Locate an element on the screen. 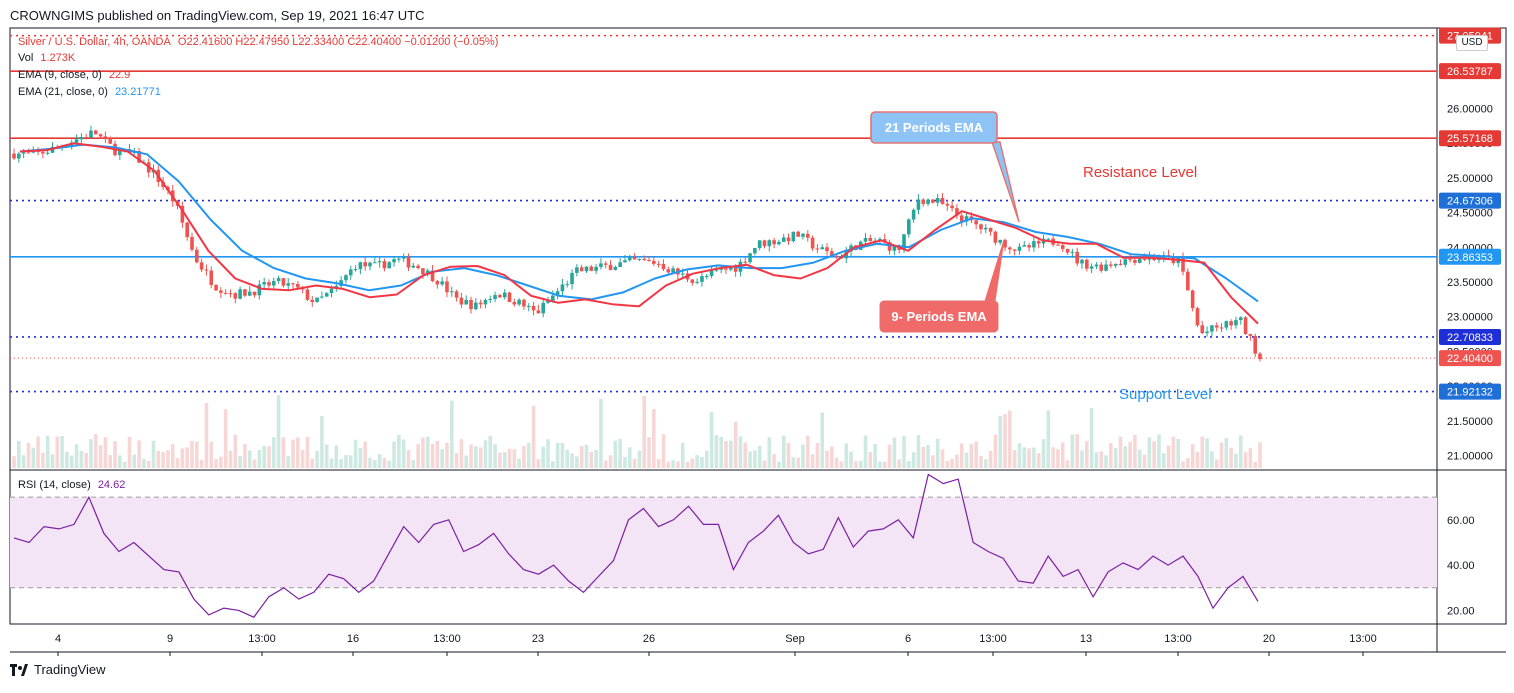 The image size is (1514, 693). support-level-label: Support Level is located at coordinates (1165, 394).